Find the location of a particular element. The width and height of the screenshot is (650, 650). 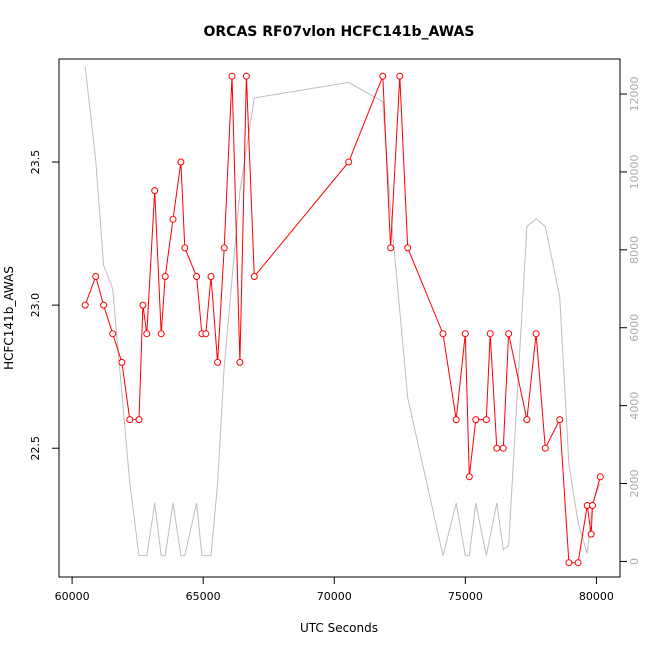

y2-tick-label: 6000 is located at coordinates (634, 328).